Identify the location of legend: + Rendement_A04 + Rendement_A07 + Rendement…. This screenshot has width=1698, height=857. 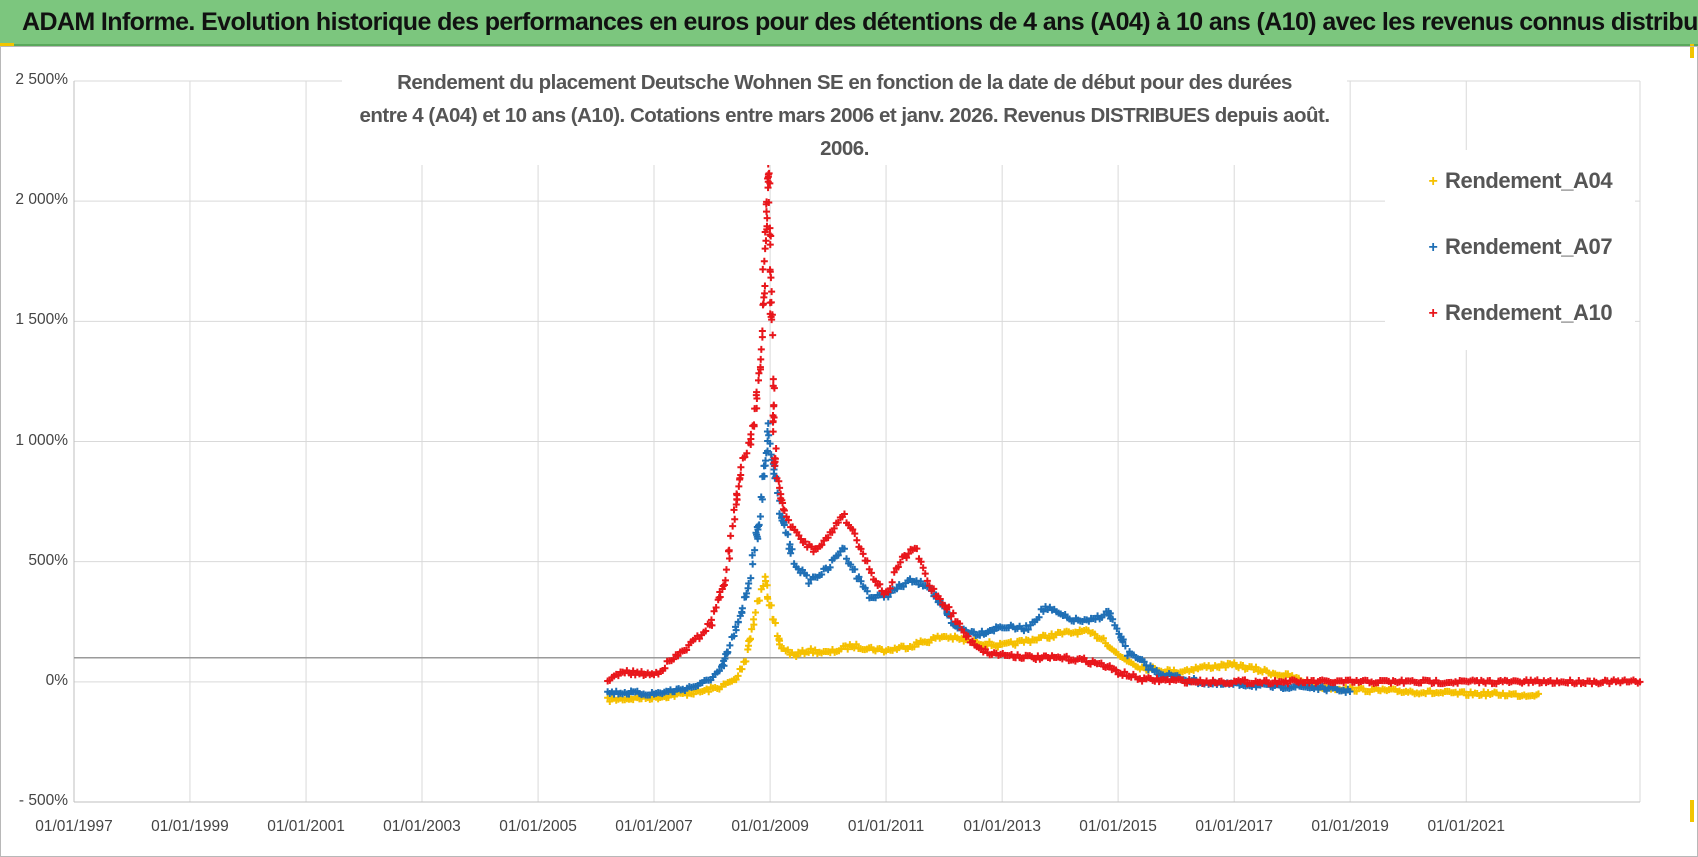
(1510, 250).